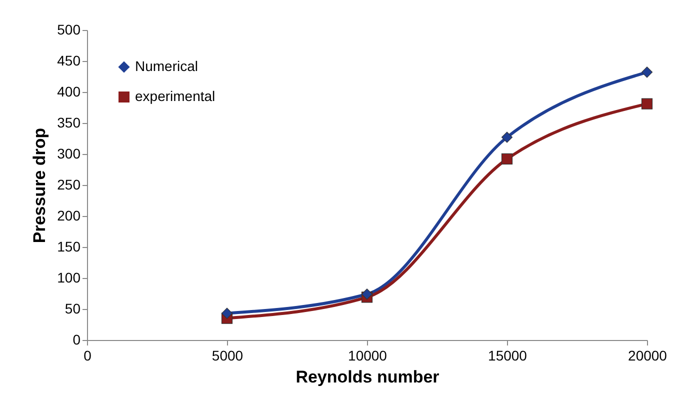 This screenshot has height=403, width=697. I want to click on y-tick-label: 450, so click(69, 60).